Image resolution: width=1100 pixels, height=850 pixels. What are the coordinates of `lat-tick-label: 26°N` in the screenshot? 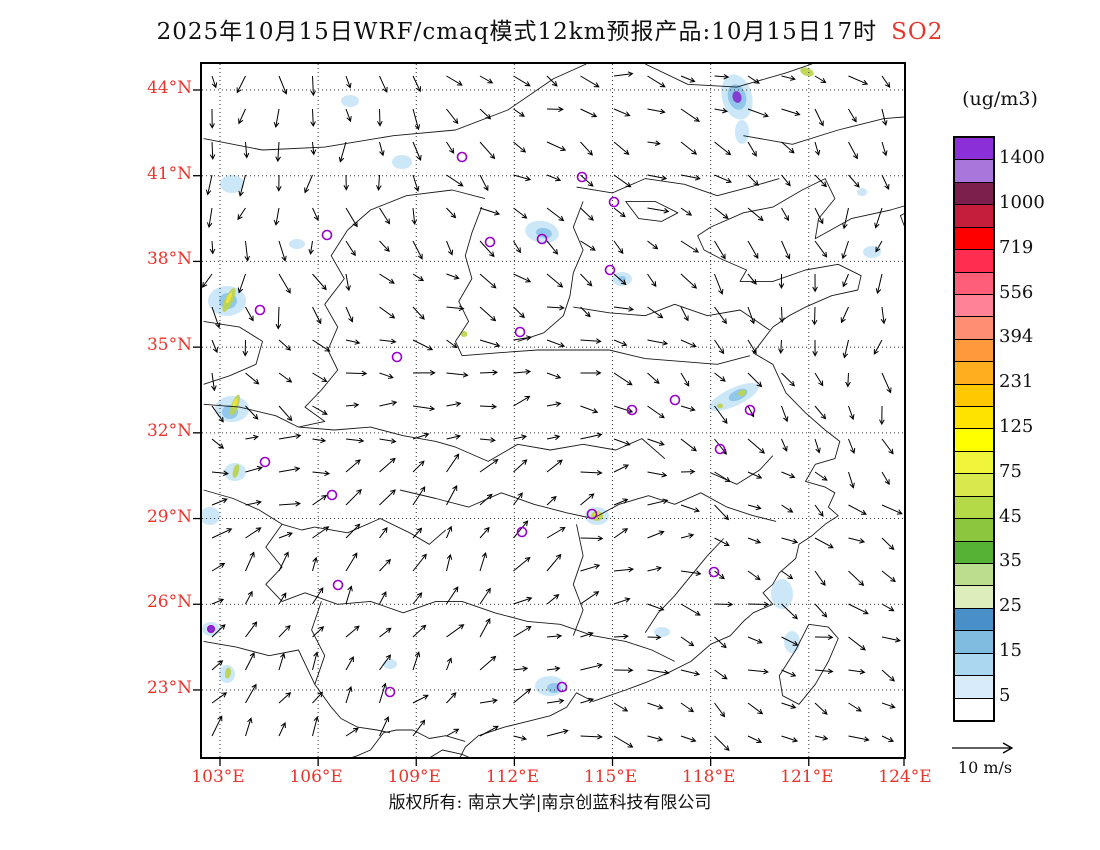 It's located at (169, 602).